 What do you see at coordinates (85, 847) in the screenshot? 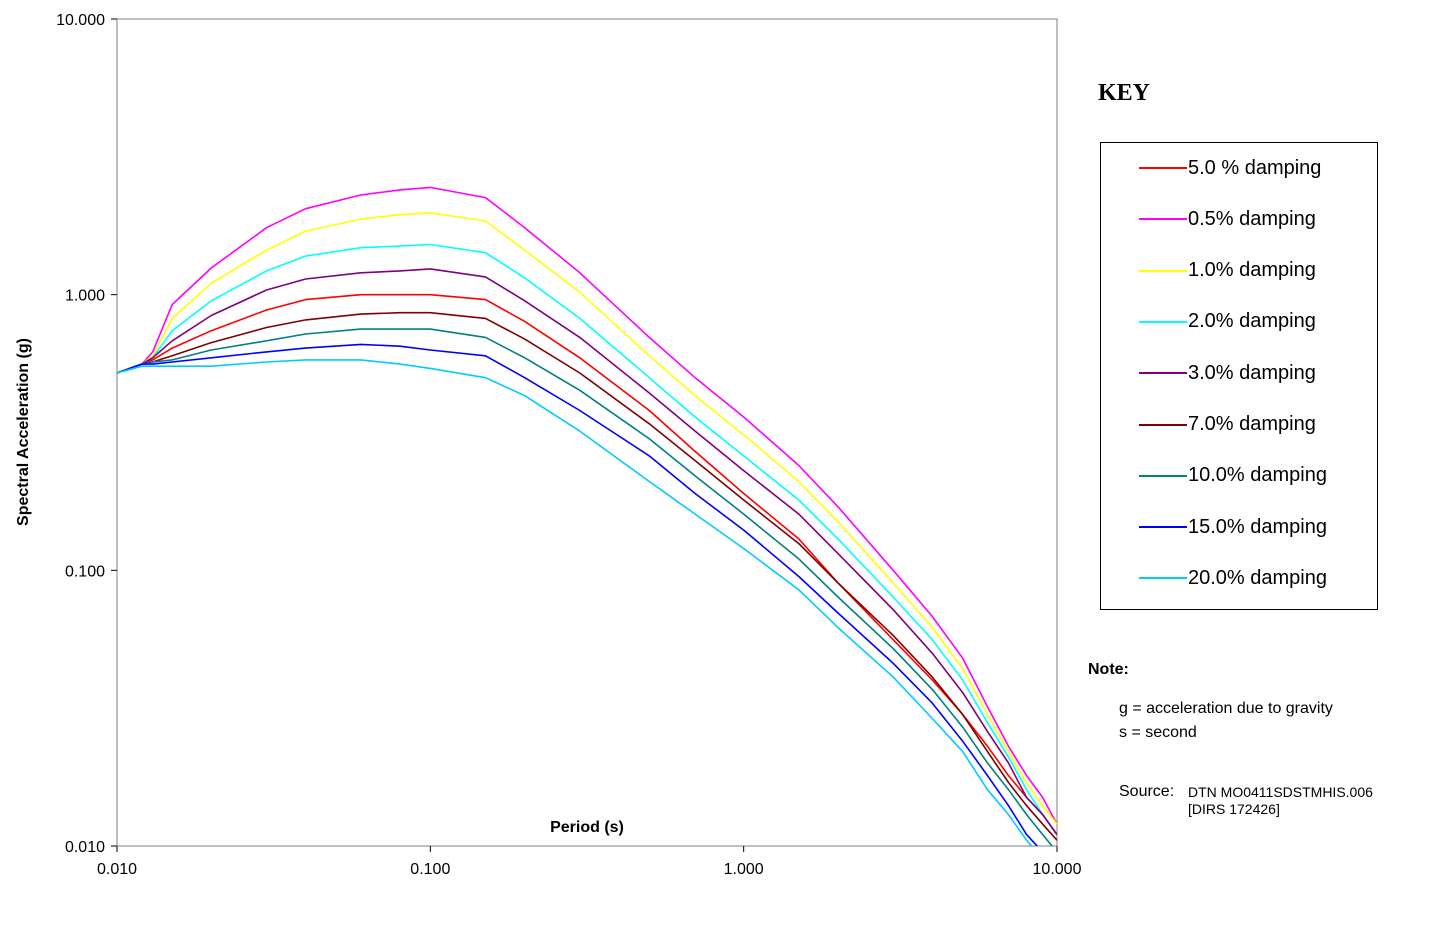
I see `y-tick-label: 0.010` at bounding box center [85, 847].